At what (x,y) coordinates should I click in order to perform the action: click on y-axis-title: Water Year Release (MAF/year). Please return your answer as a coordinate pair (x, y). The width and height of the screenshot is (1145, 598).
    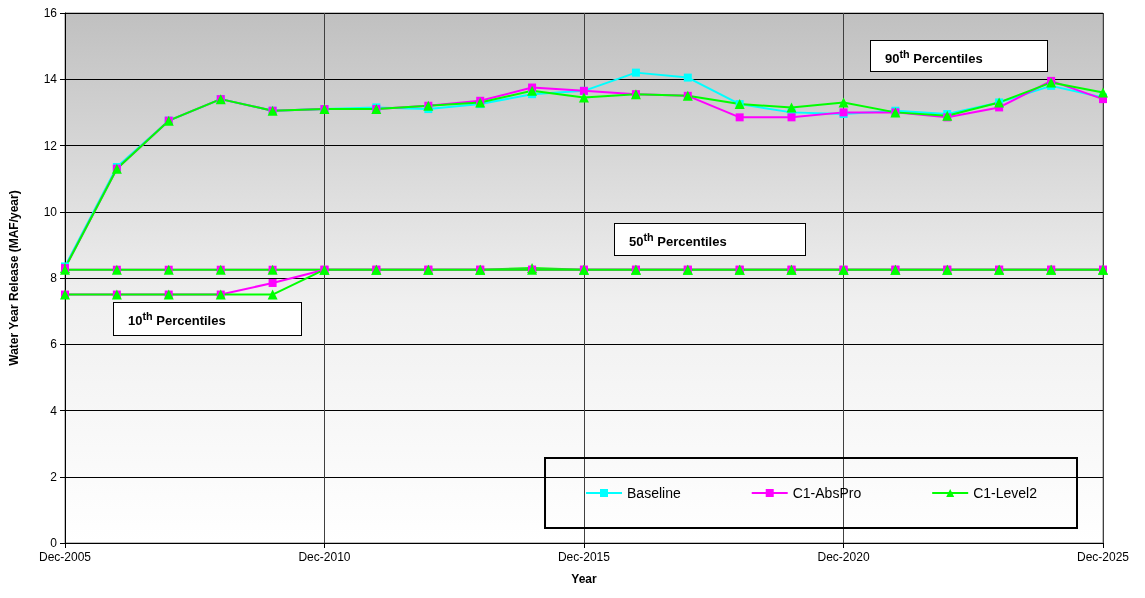
    Looking at the image, I should click on (14, 278).